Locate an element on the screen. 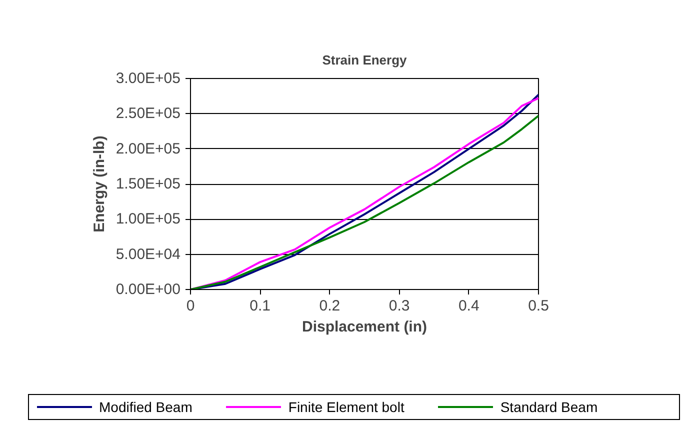 The image size is (699, 428). y-tick-label: 2.50E+05 is located at coordinates (148, 113).